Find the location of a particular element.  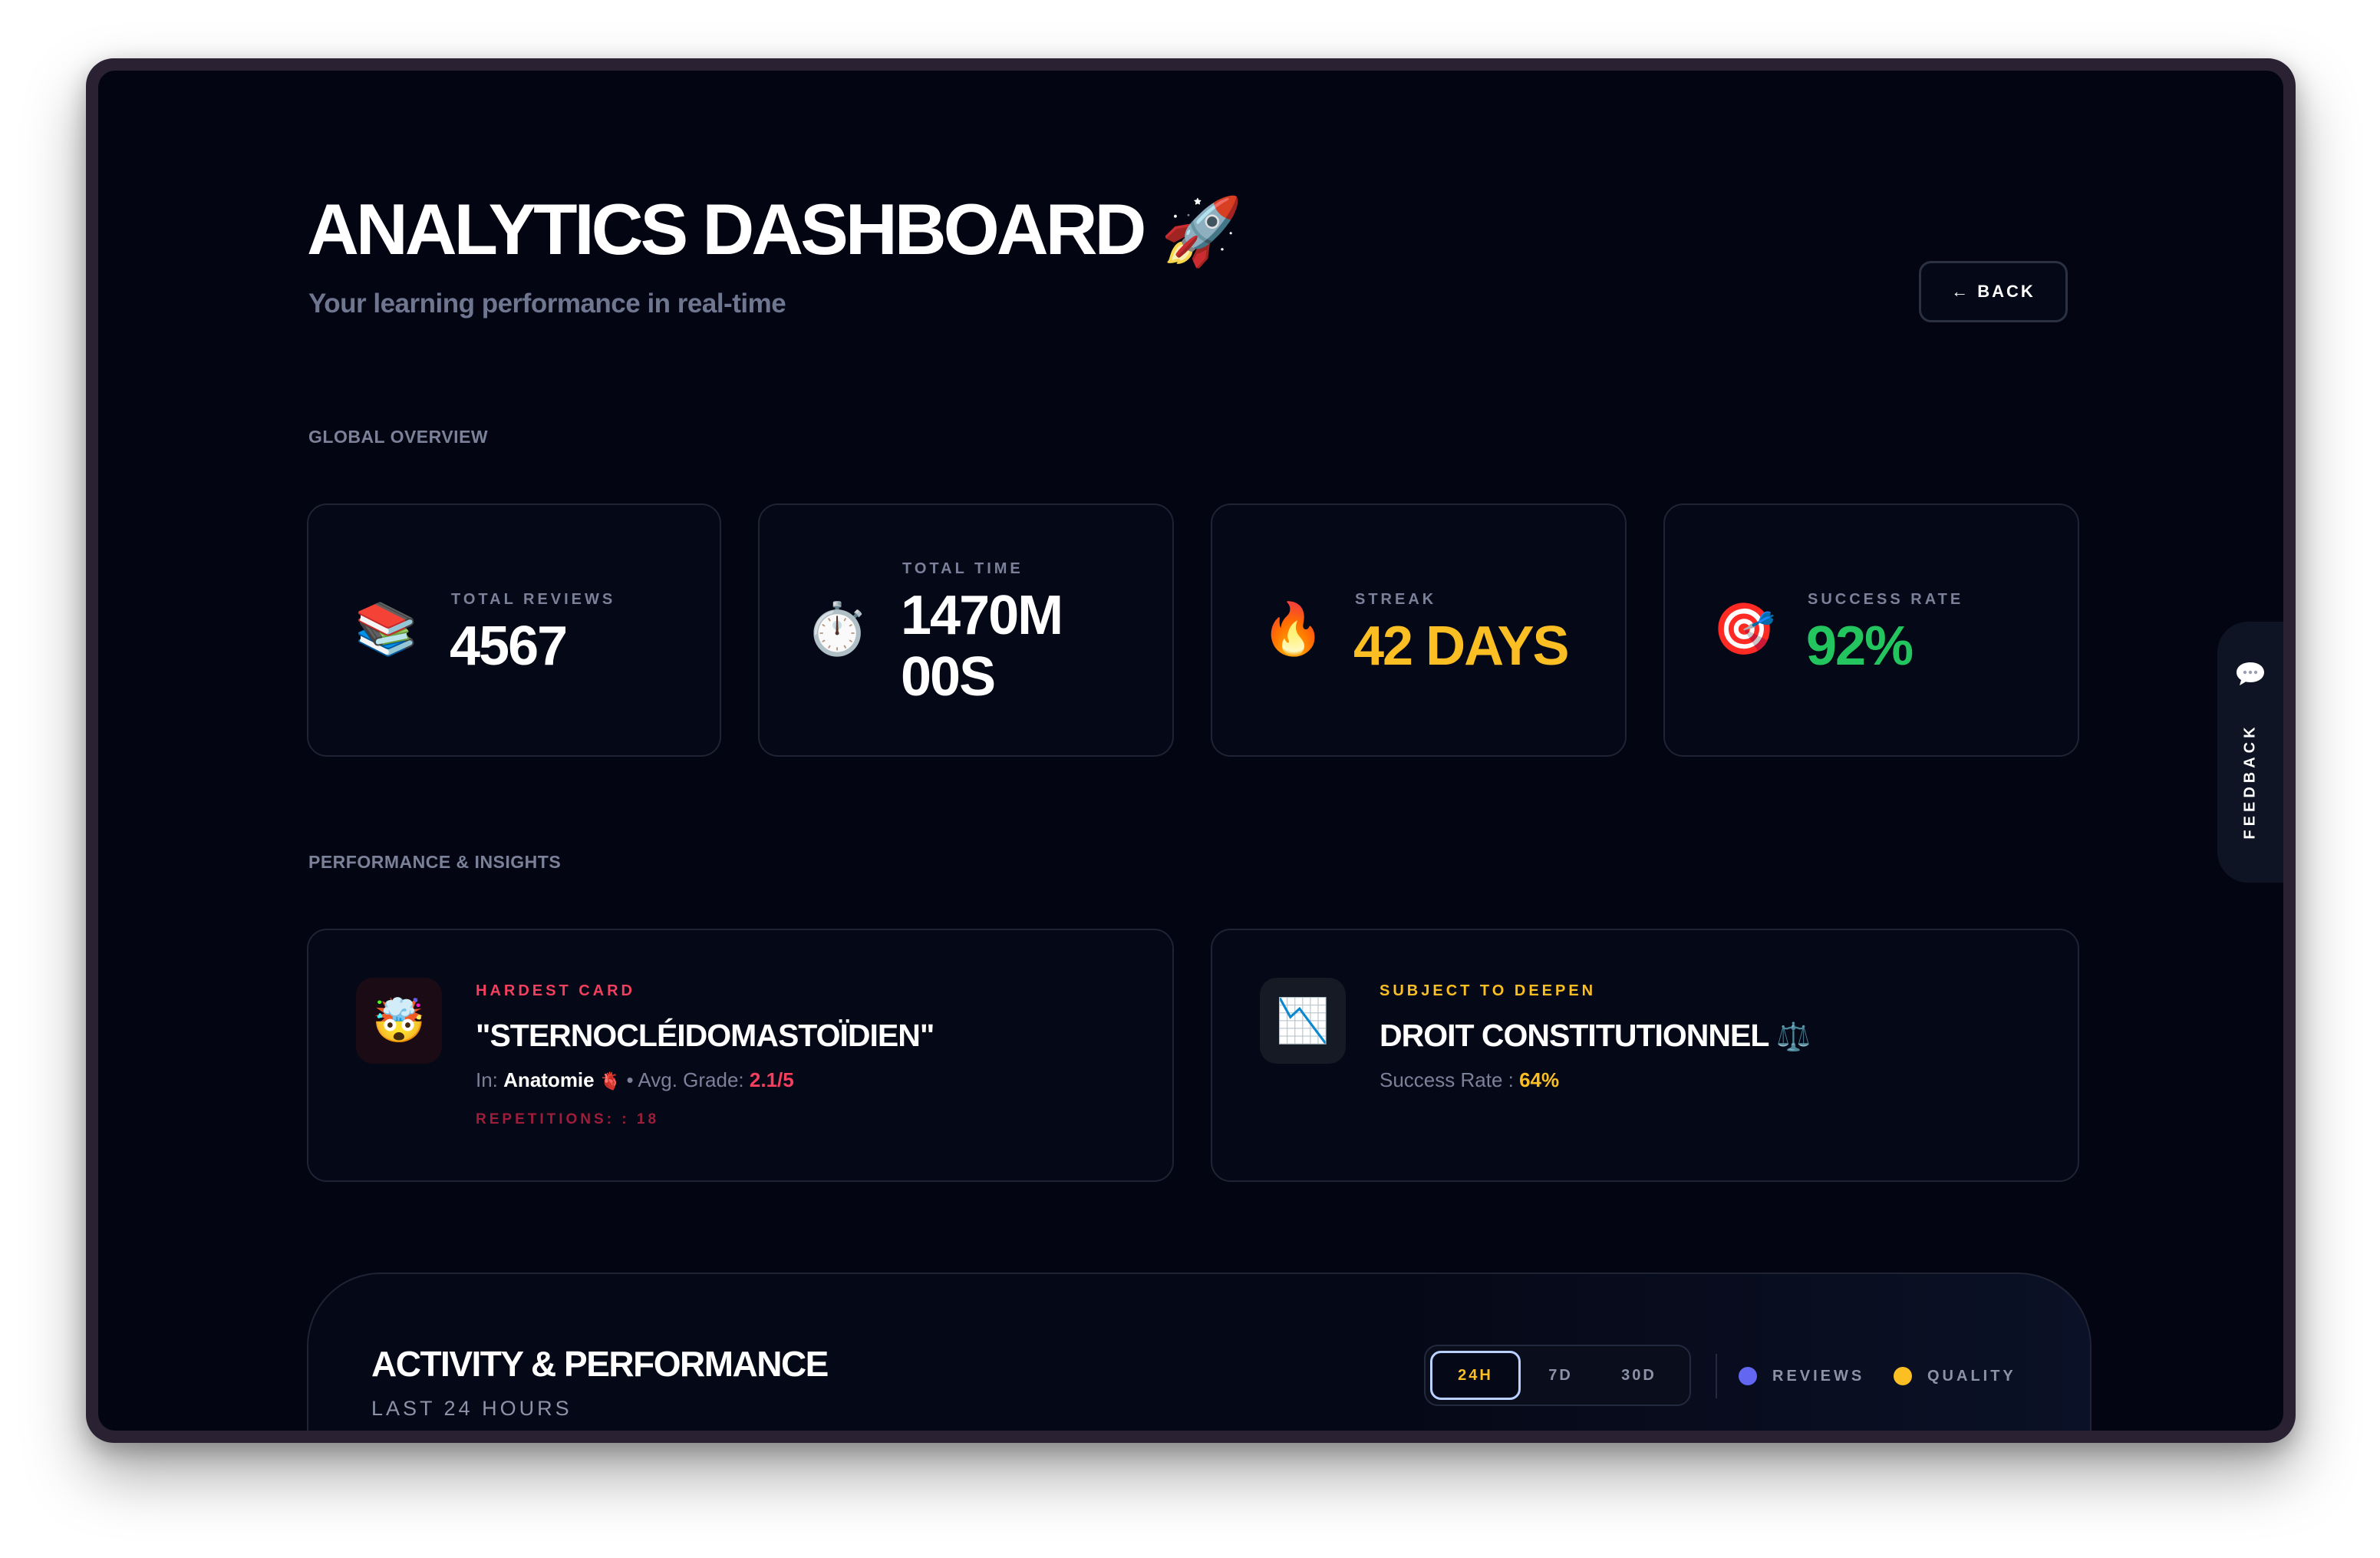

page-title-text: ANALYTICS DASHBOARD is located at coordinates (726, 229).